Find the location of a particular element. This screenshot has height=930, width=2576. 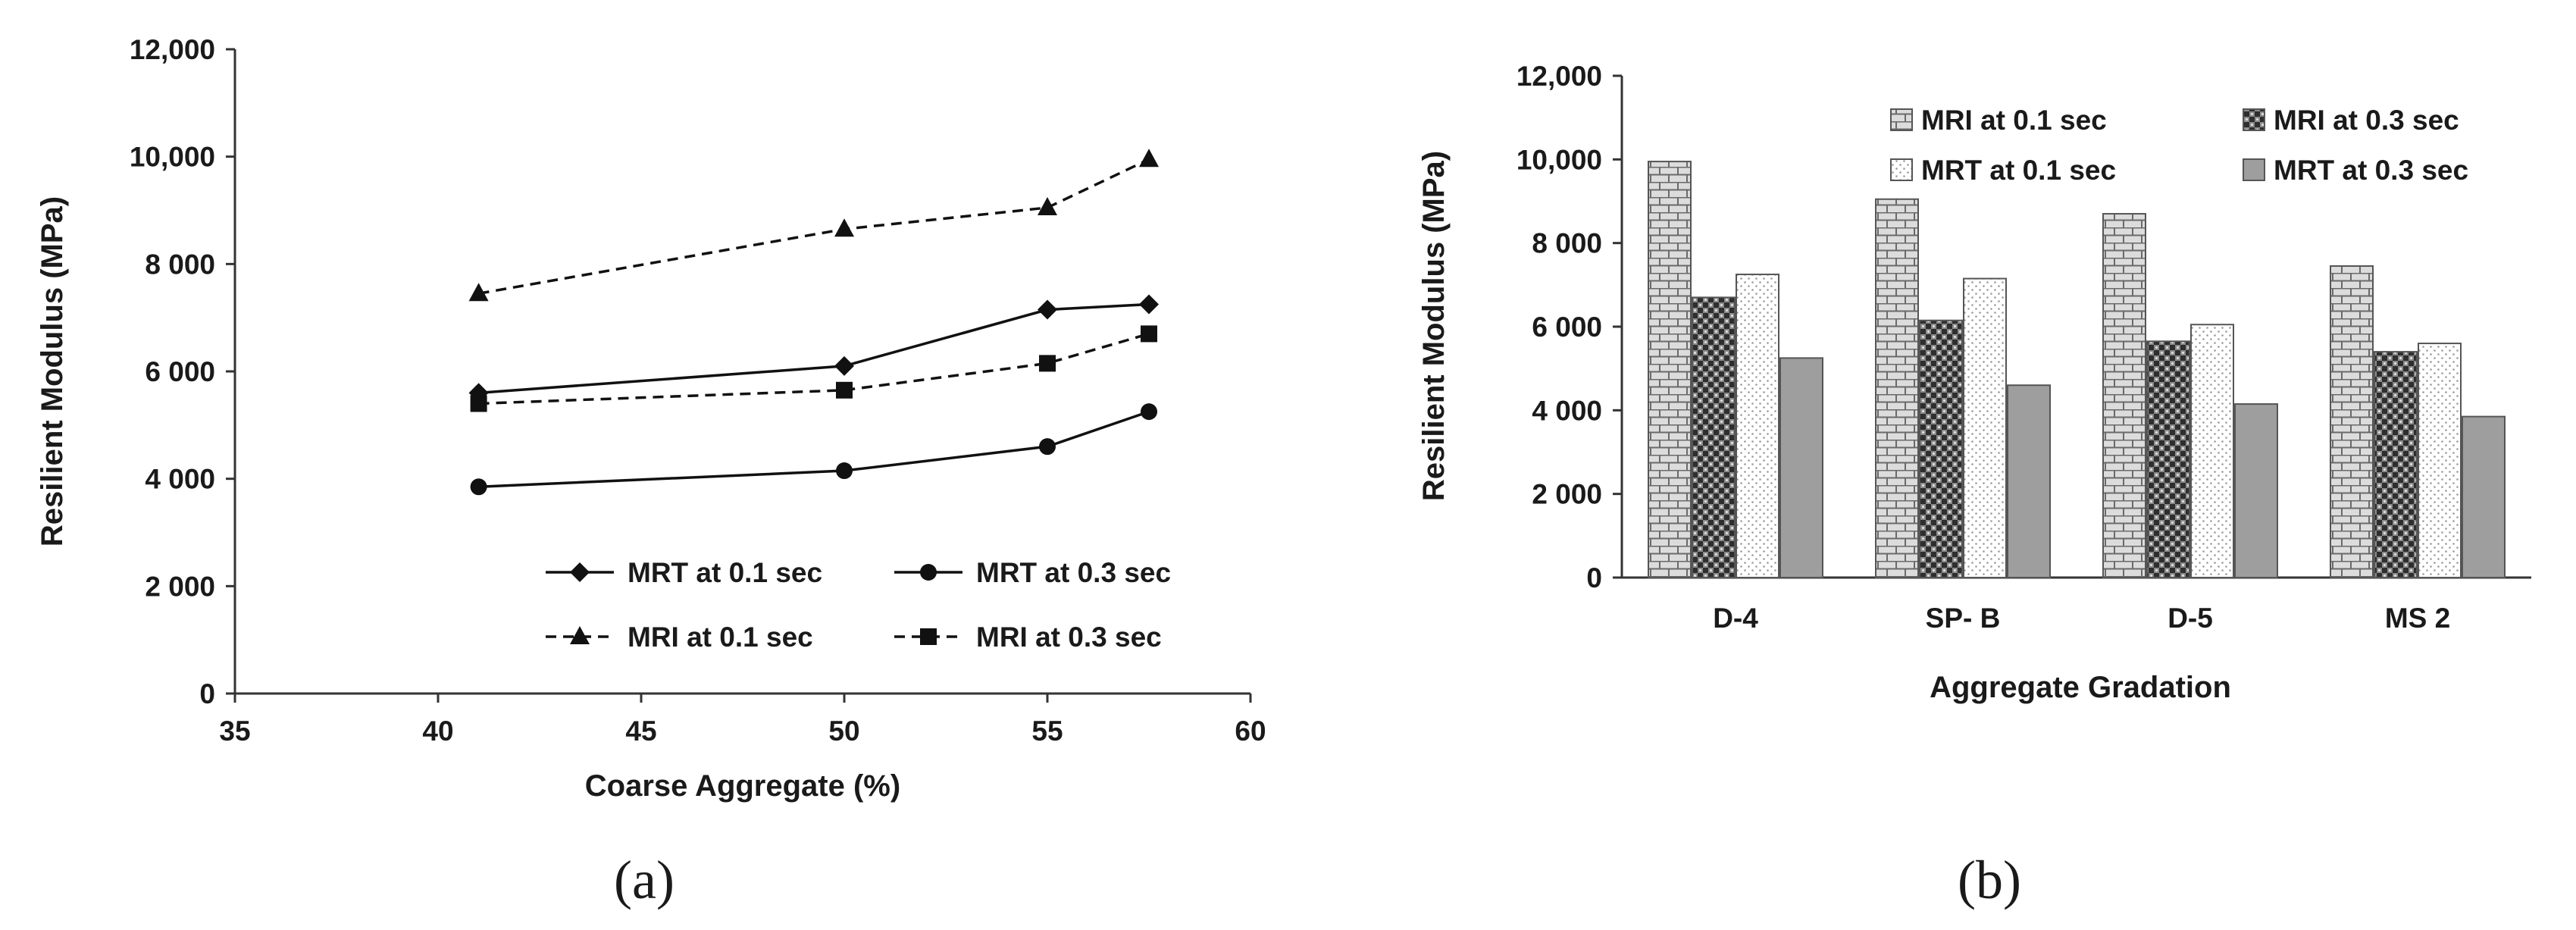

bar-d-5-mrt-at-0-3-sec is located at coordinates (2256, 491).